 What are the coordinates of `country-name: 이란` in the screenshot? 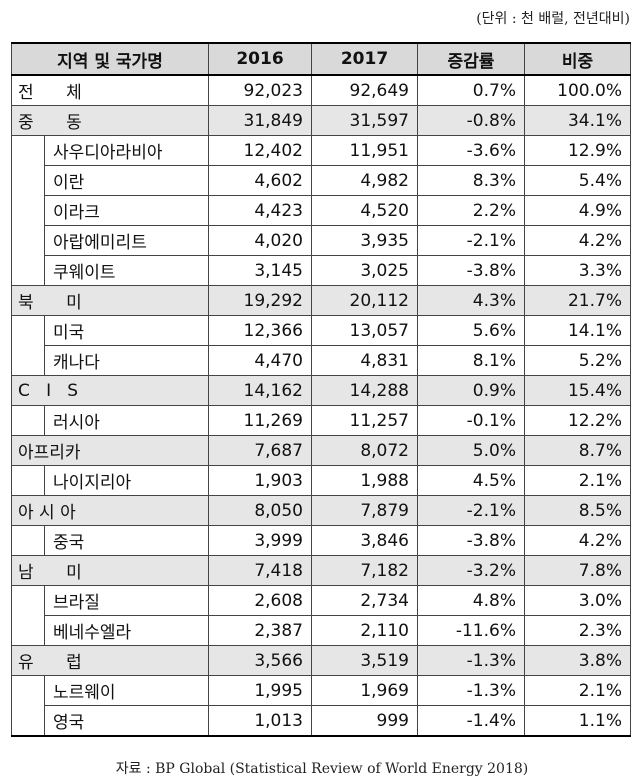 It's located at (126, 180).